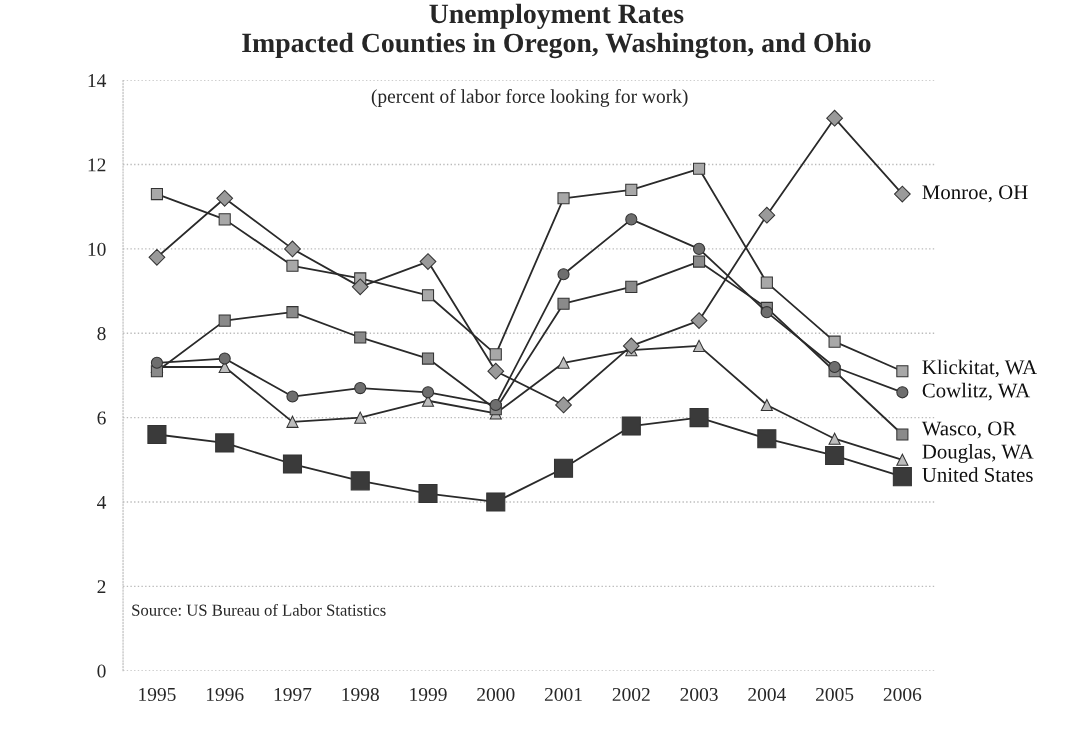 The height and width of the screenshot is (729, 1070). Describe the element at coordinates (101, 418) in the screenshot. I see `y-tick-label: 6` at that location.